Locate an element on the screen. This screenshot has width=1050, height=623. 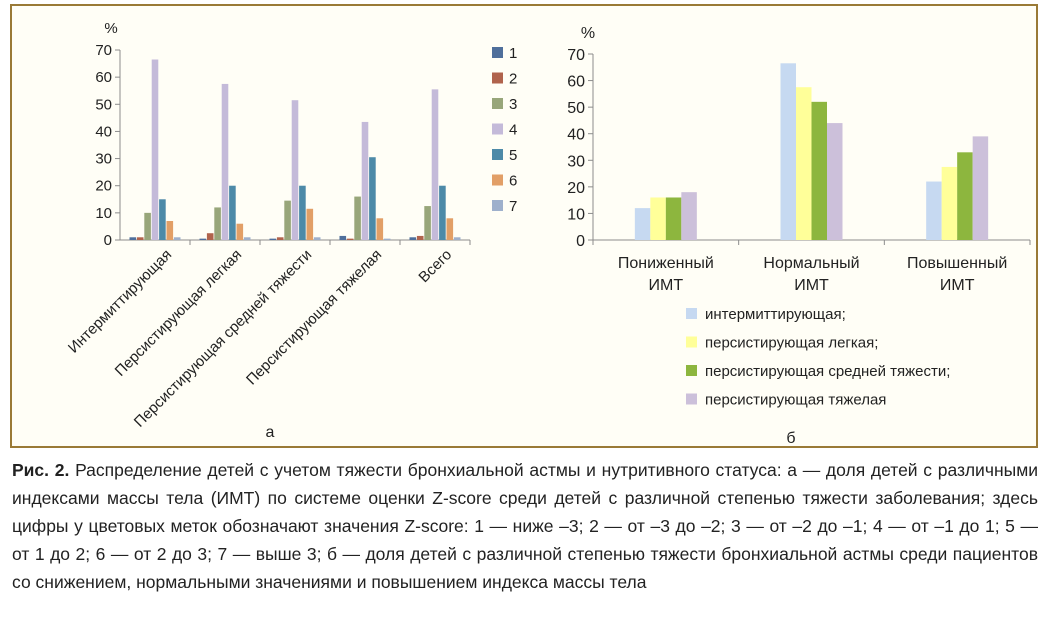
x-tick-label: Всего is located at coordinates (435, 266).